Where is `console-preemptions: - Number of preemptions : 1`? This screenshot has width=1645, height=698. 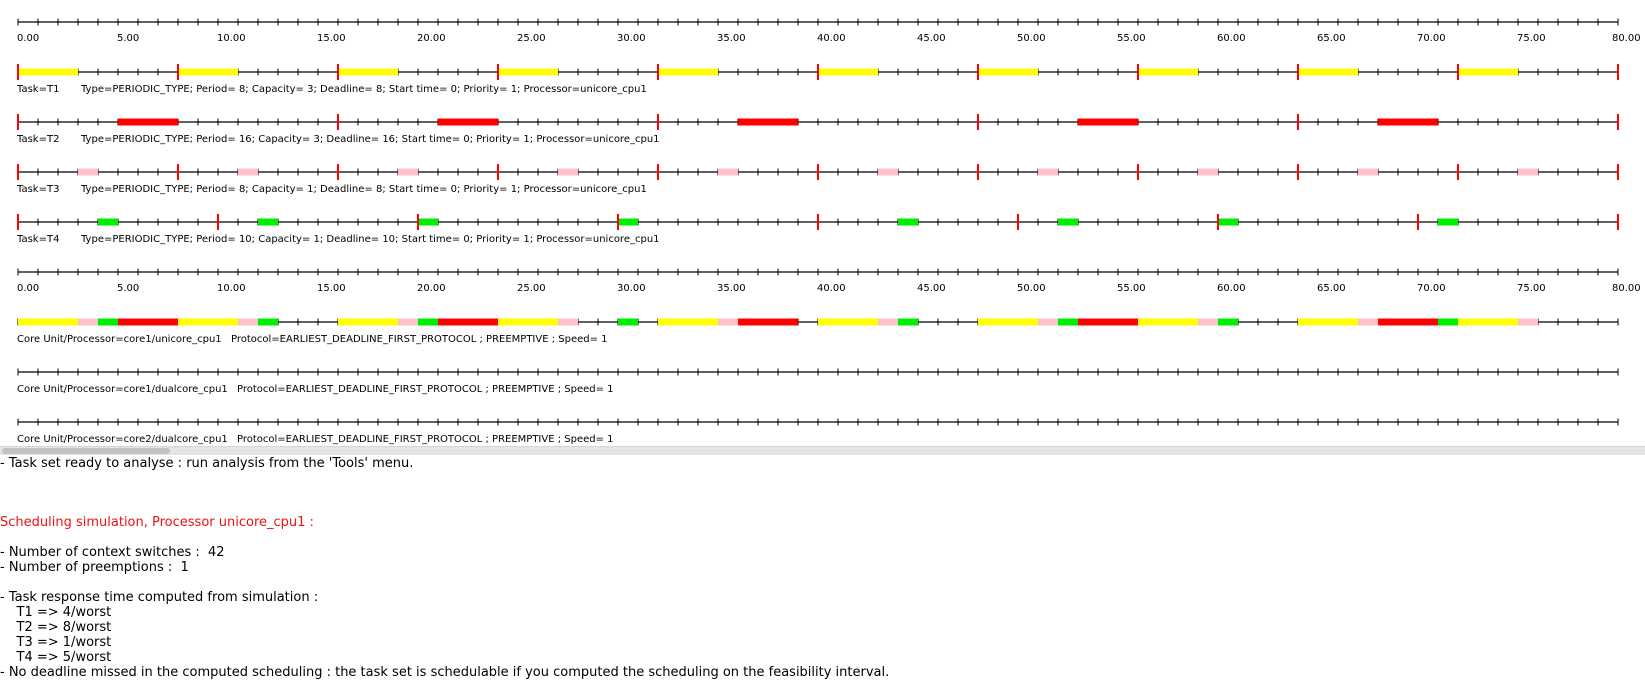
console-preemptions: - Number of preemptions : 1 is located at coordinates (94, 567).